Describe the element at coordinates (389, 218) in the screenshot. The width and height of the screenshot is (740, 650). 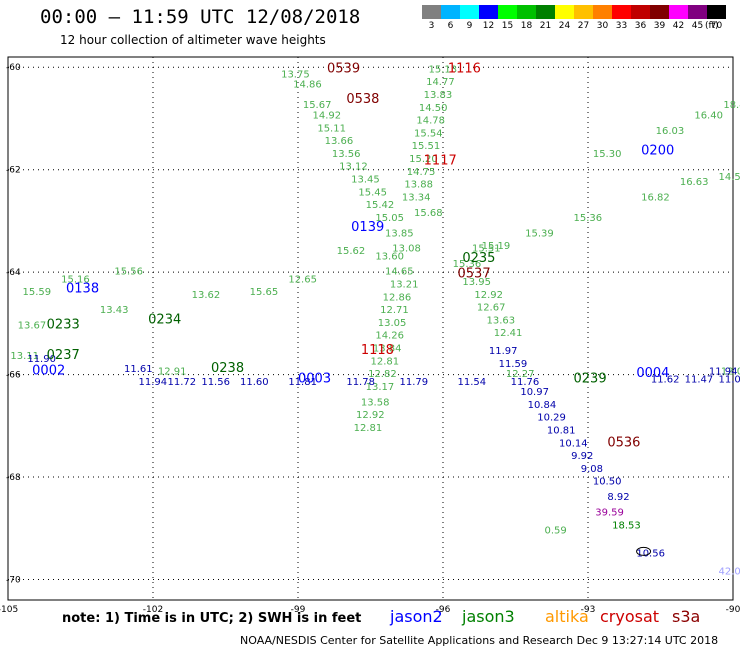
I see `wave-height-value: 15.05` at that location.